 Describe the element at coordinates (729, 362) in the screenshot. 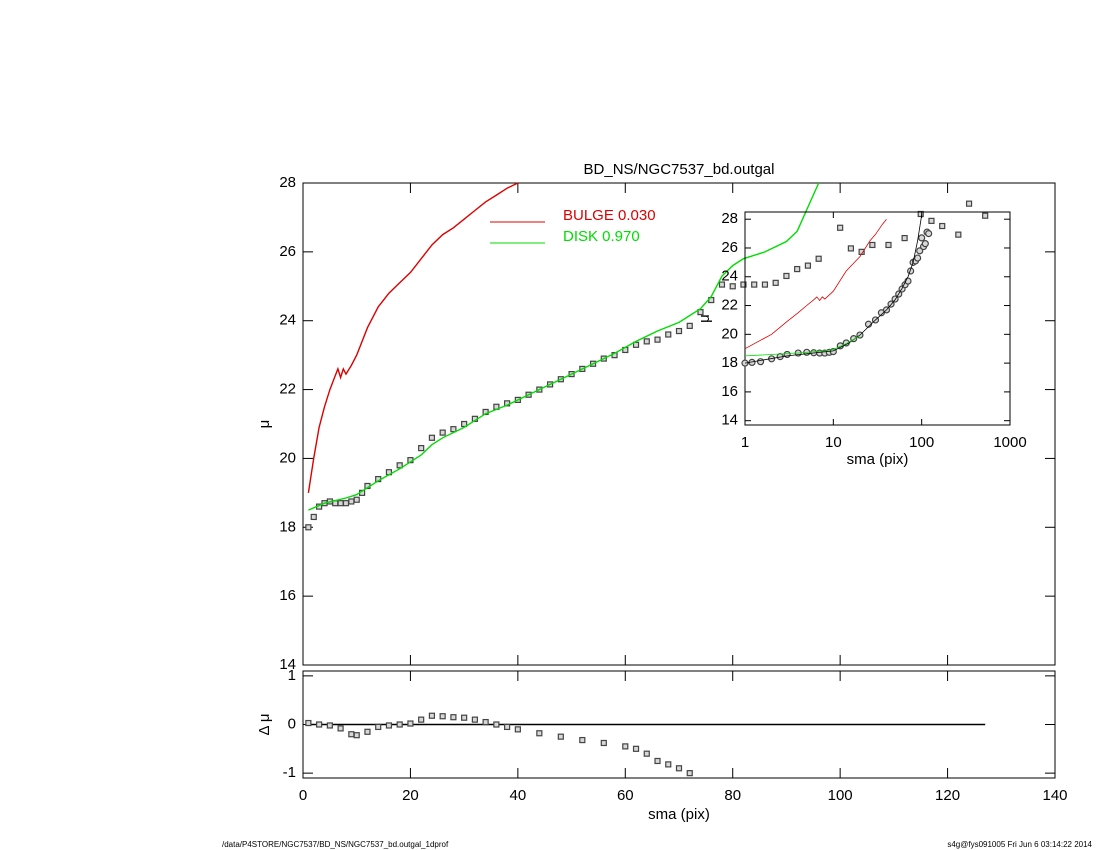

I see `y-tick-label: 18` at that location.